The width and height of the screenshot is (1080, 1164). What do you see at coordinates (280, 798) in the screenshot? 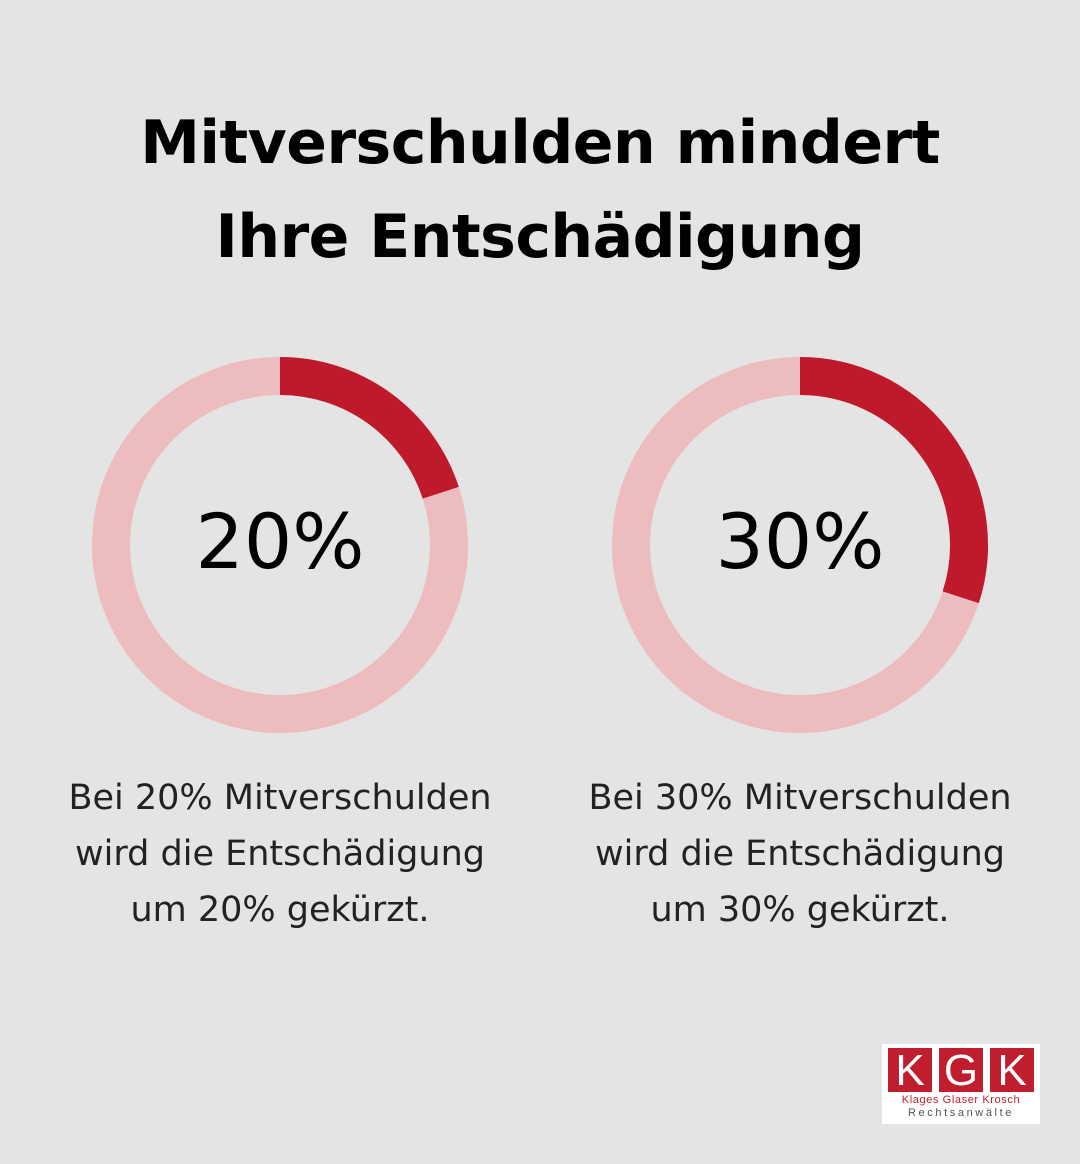
I see `description-line: Bei 20% Mitverschulden` at bounding box center [280, 798].